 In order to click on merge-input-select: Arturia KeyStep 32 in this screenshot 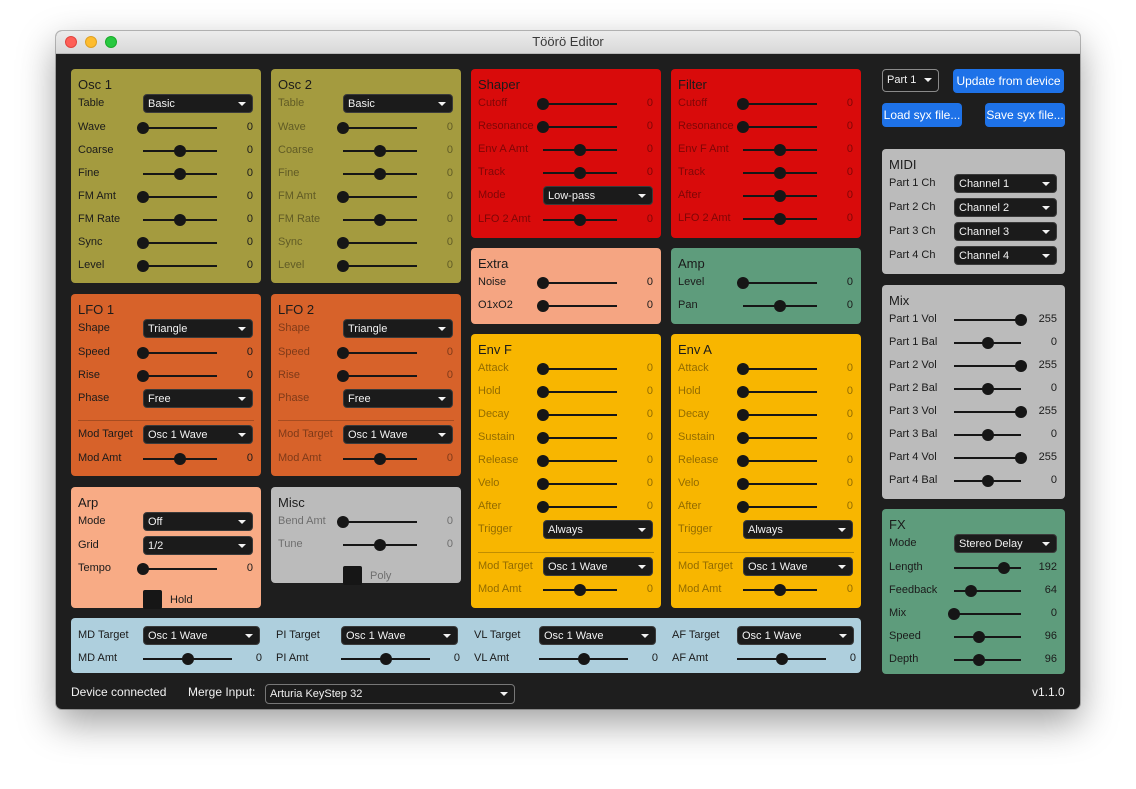, I will do `click(390, 694)`.